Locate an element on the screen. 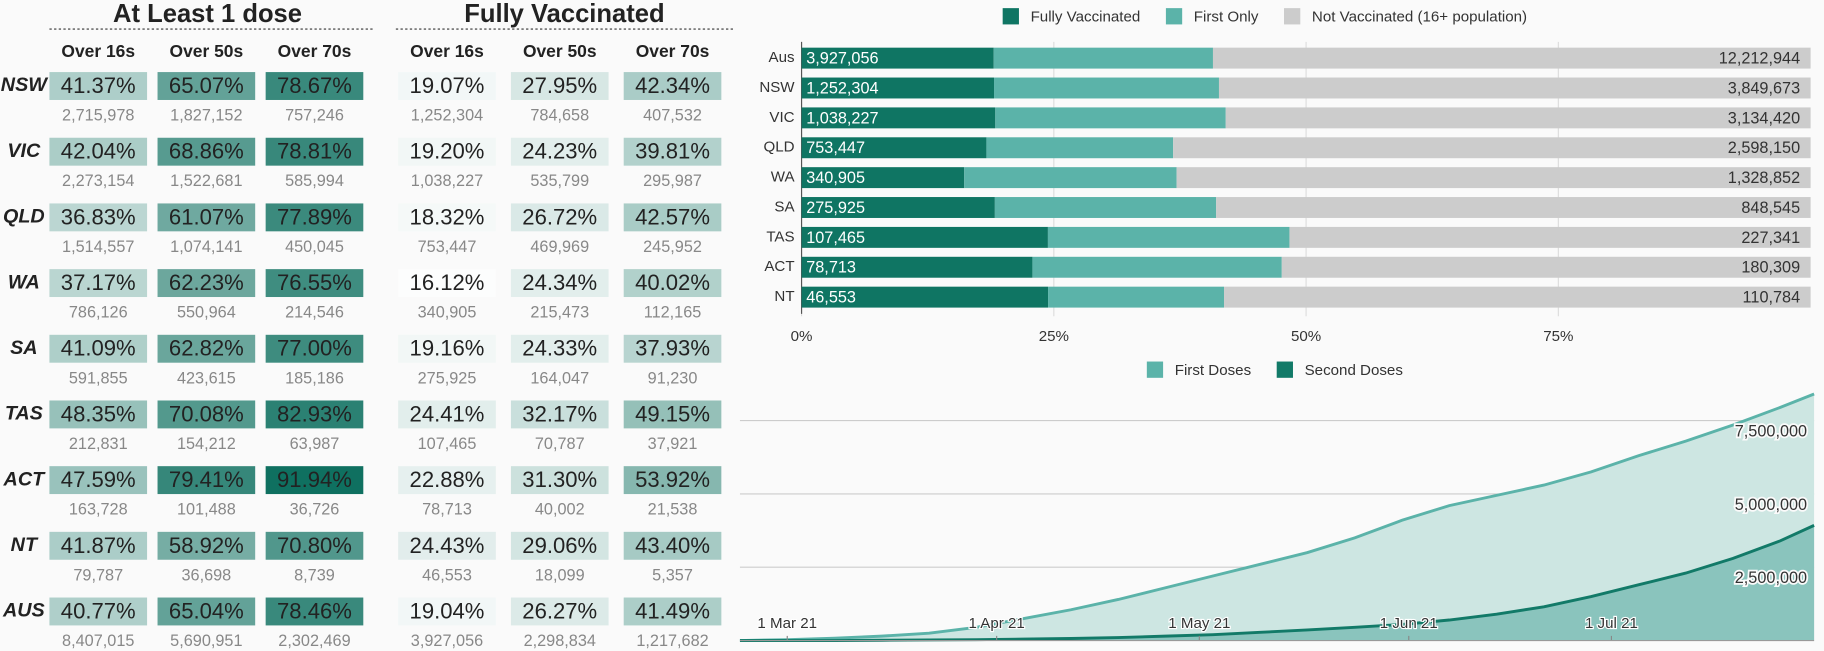 This screenshot has height=651, width=1824. cell-count: 40,002 is located at coordinates (560, 510).